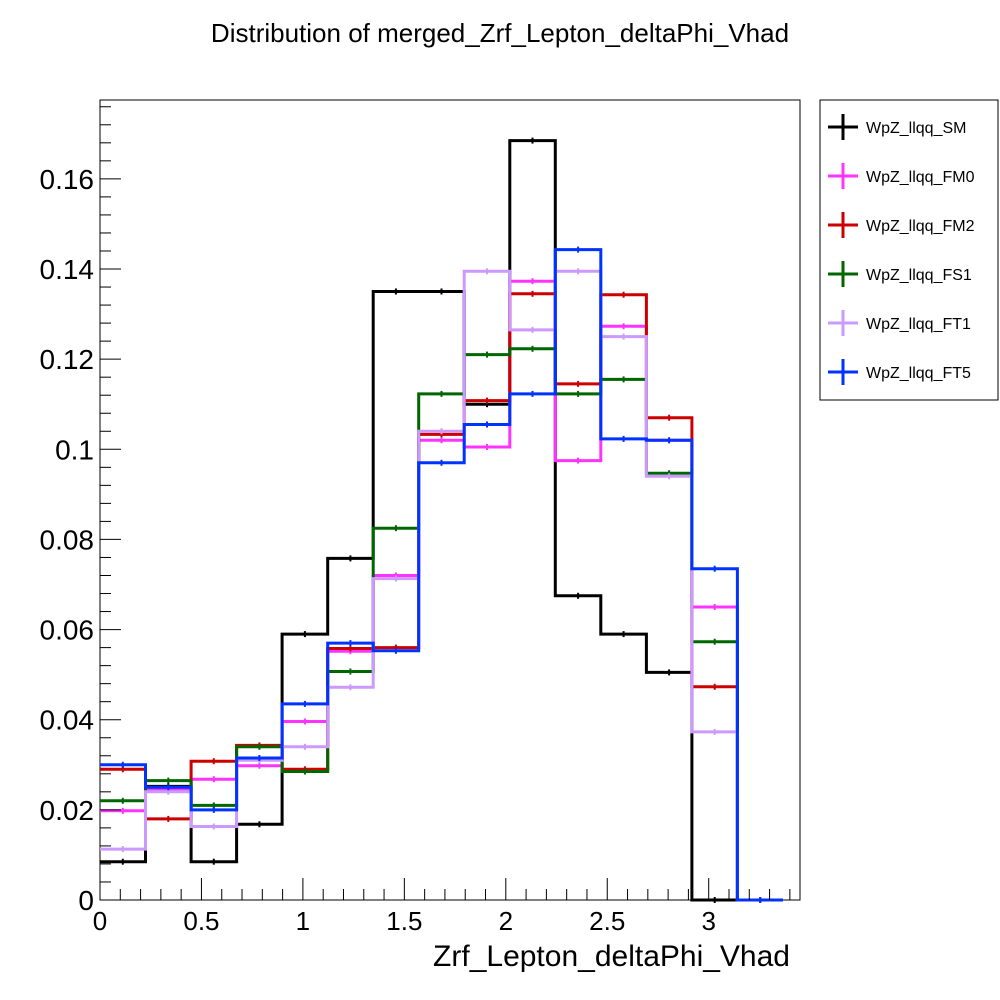 This screenshot has height=1000, width=1000. I want to click on legend-item: WpZ_llqq_FM0, so click(901, 176).